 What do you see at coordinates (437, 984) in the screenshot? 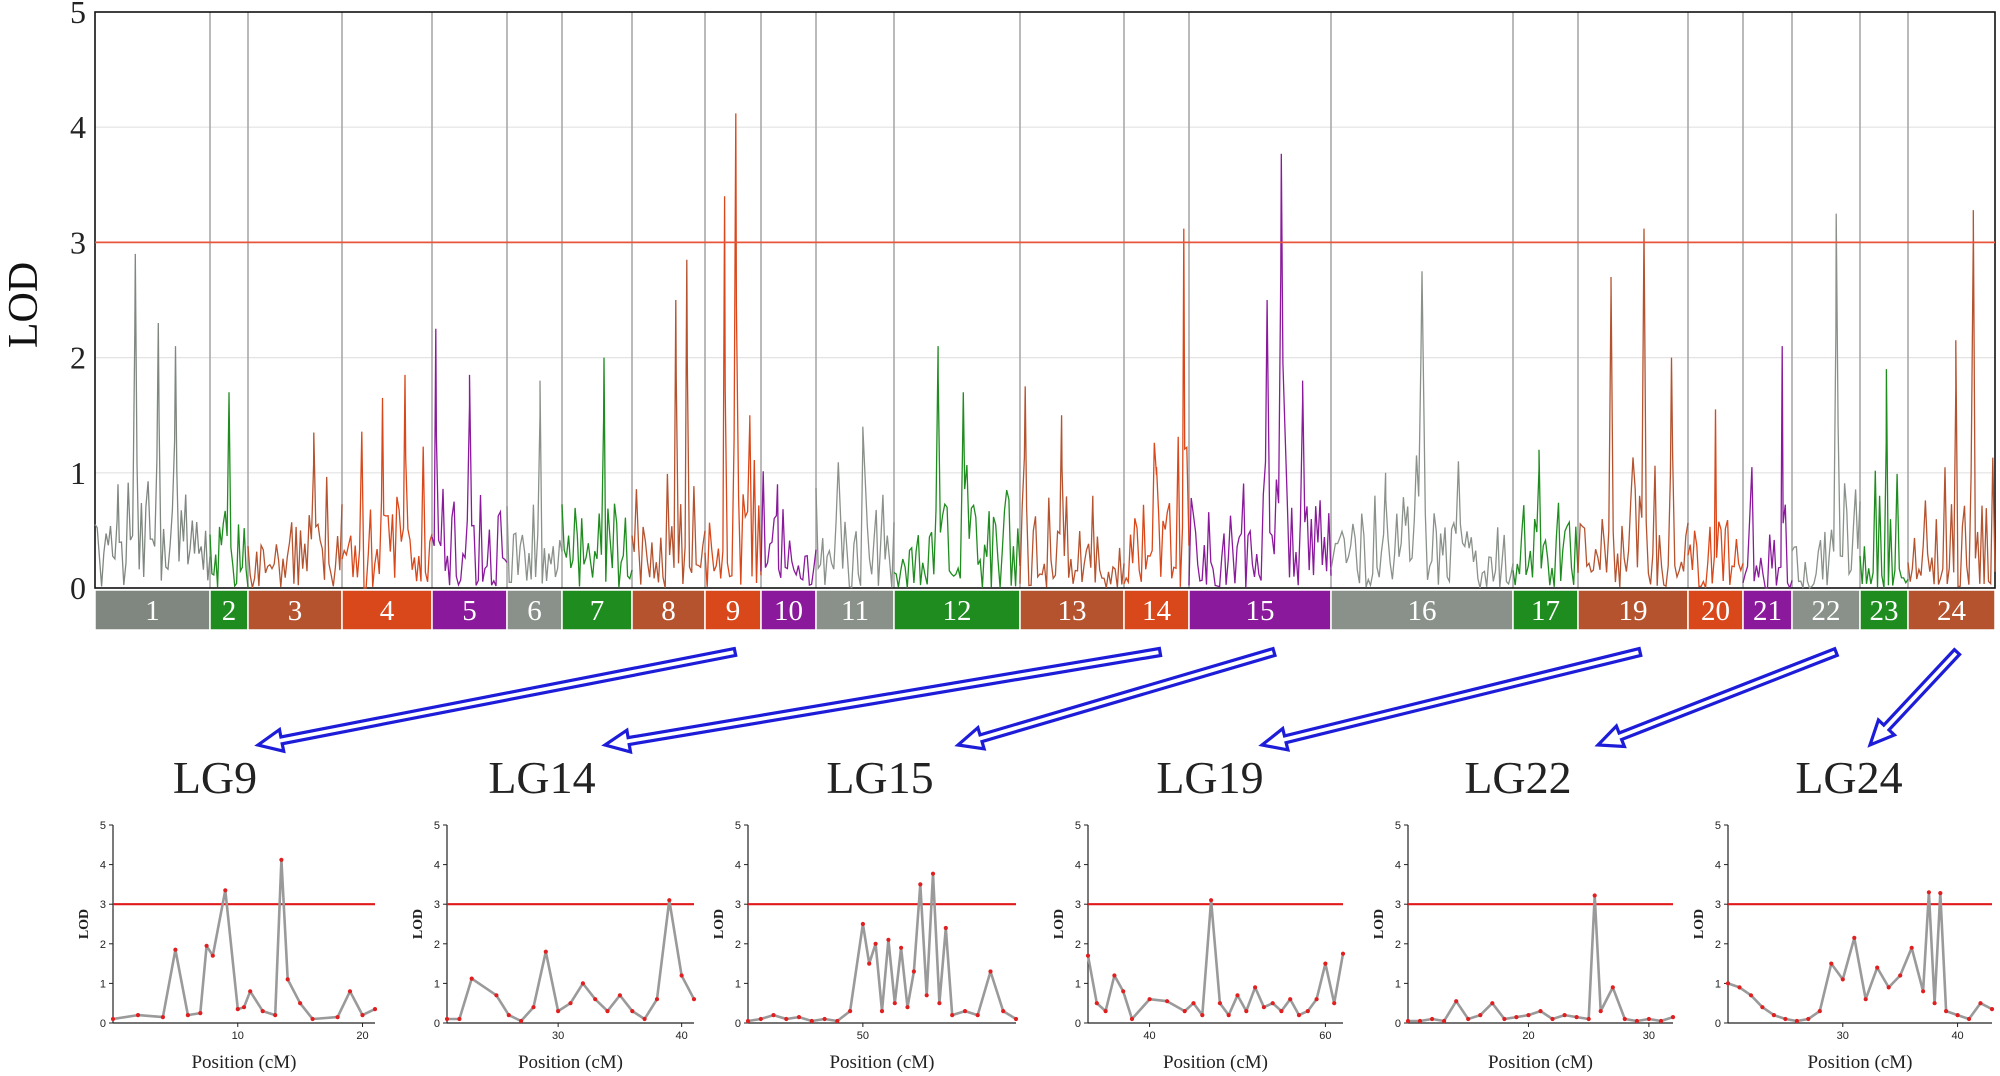
I see `y-tick-label: 1` at bounding box center [437, 984].